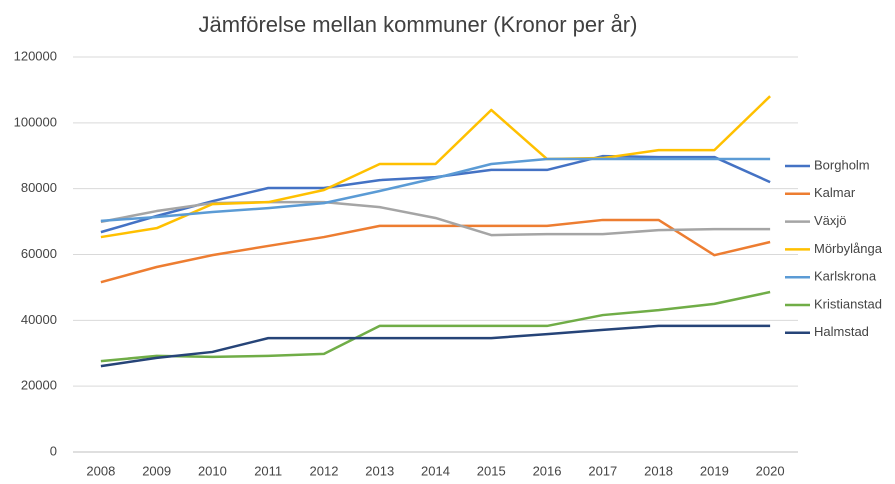  Describe the element at coordinates (830, 220) in the screenshot. I see `legend-label: Växjö` at that location.